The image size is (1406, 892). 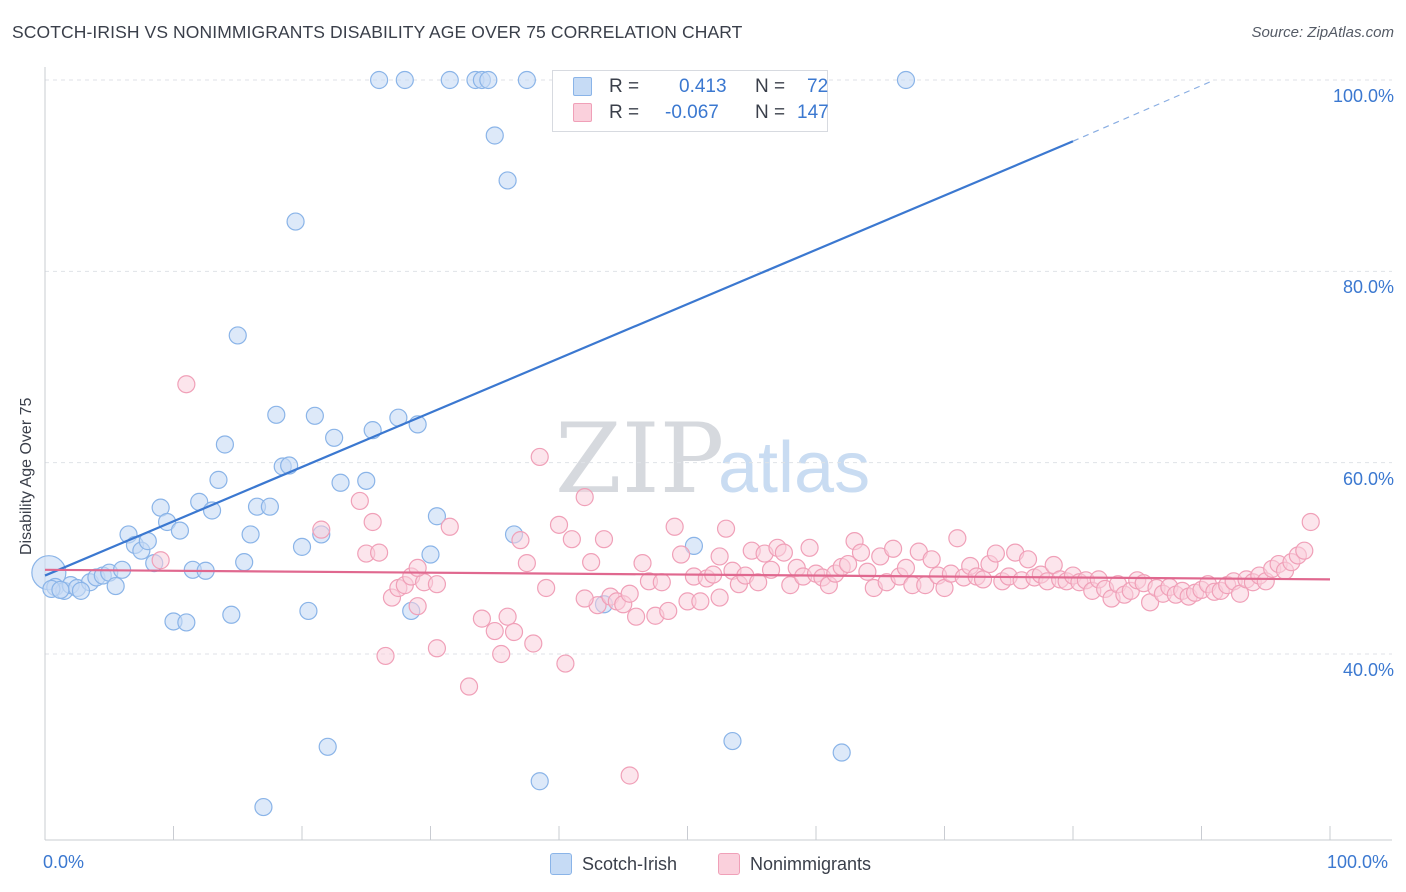 I want to click on legend-label: Nonimmigrants, so click(x=811, y=863).